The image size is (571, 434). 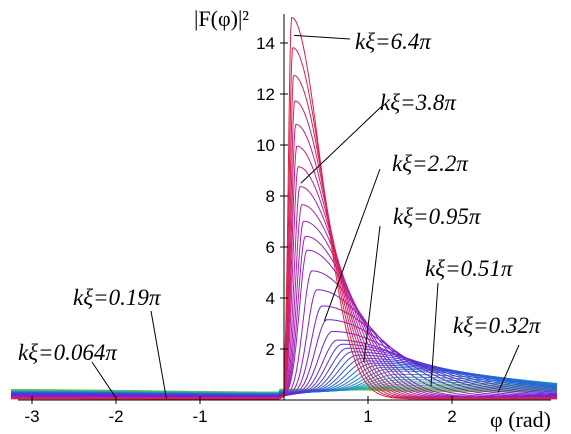 What do you see at coordinates (265, 43) in the screenshot?
I see `y-tick-label: 14` at bounding box center [265, 43].